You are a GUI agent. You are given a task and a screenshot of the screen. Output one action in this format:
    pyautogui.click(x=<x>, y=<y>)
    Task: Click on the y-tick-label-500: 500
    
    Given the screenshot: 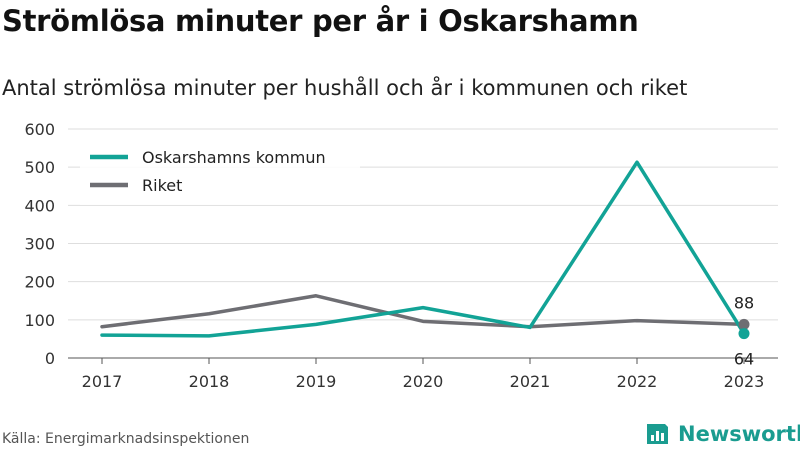 What is the action you would take?
    pyautogui.click(x=39, y=167)
    